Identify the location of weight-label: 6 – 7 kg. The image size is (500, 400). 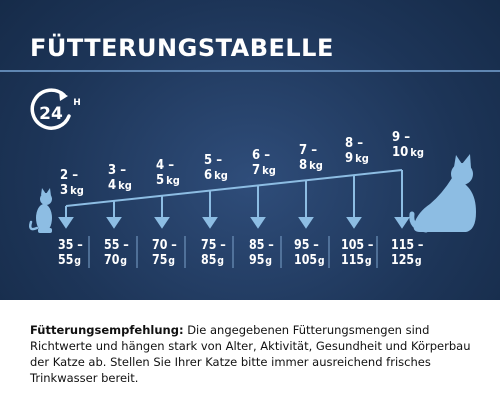
(264, 163).